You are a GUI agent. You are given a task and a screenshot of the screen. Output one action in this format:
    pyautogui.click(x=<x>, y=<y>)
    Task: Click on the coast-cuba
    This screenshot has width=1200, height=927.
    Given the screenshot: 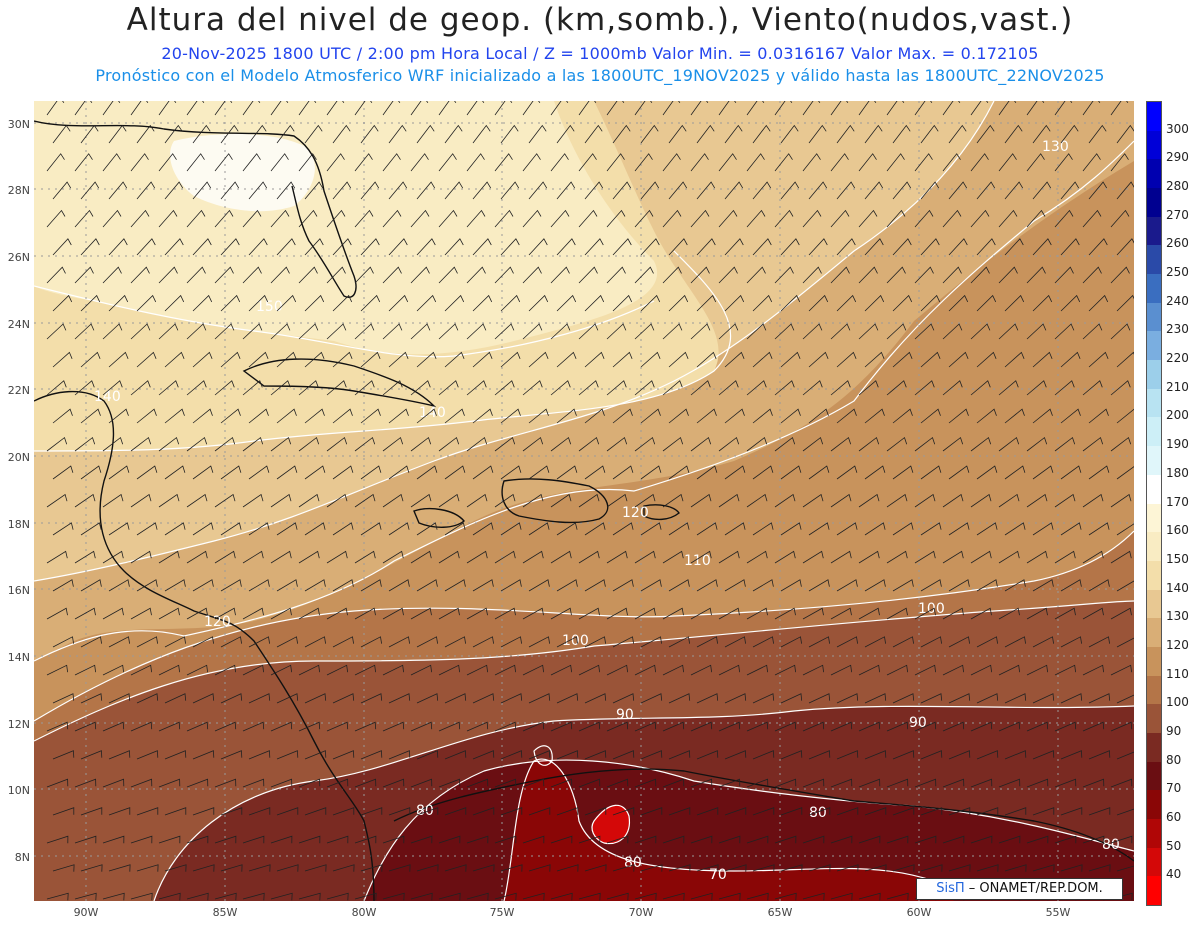 What is the action you would take?
    pyautogui.click(x=339, y=383)
    